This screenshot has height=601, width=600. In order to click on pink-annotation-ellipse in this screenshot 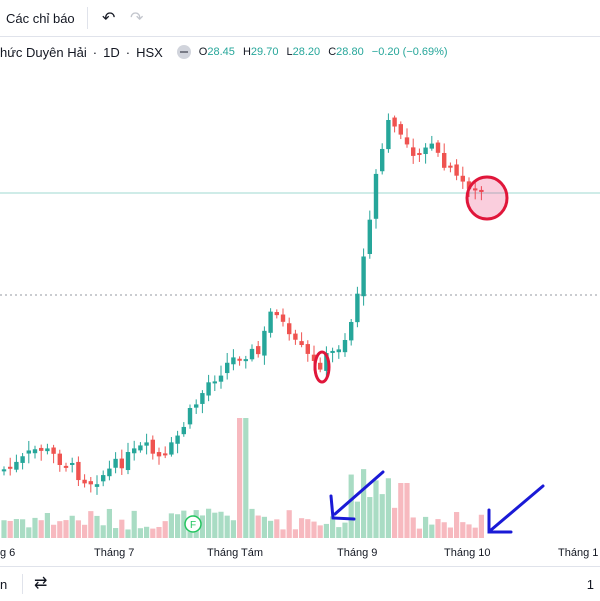, I will do `click(487, 198)`.